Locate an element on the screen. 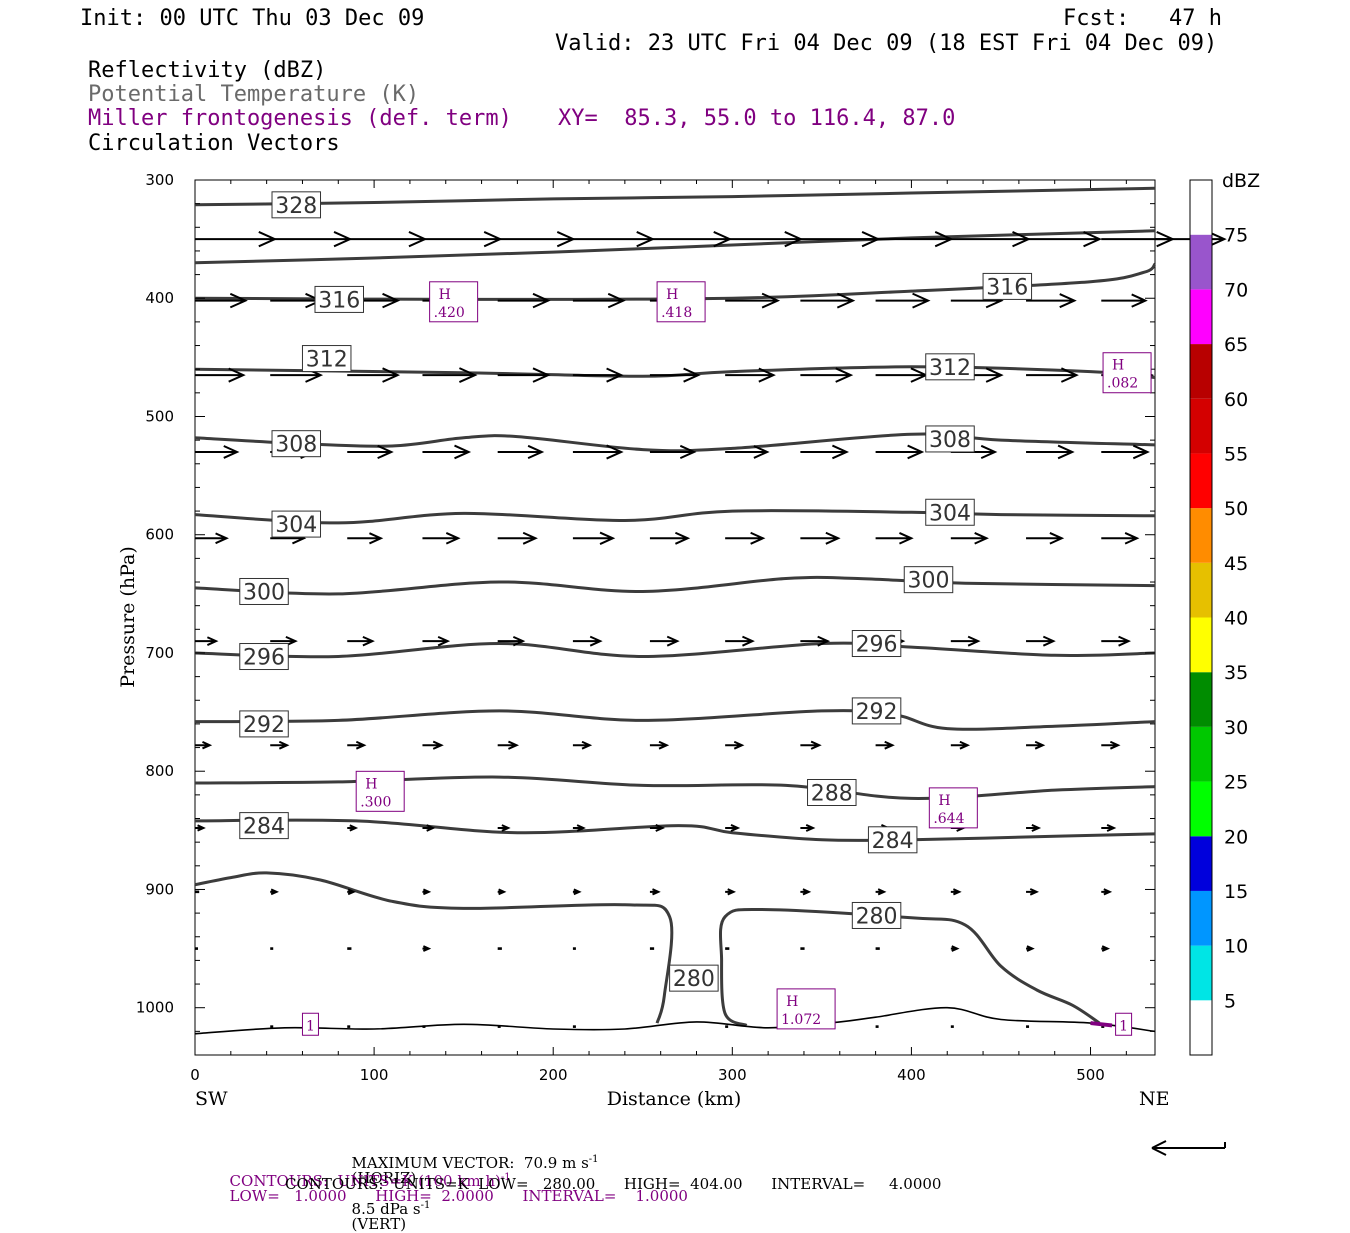 This screenshot has height=1233, width=1350. max-vector-horizontal-unit: (HORIZ) is located at coordinates (384, 1178).